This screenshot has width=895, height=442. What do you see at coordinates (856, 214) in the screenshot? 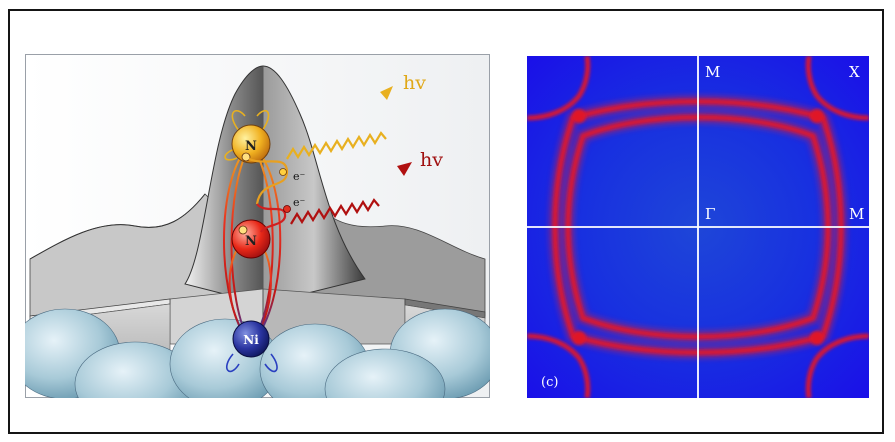
I see `label-m-right: M` at bounding box center [856, 214].